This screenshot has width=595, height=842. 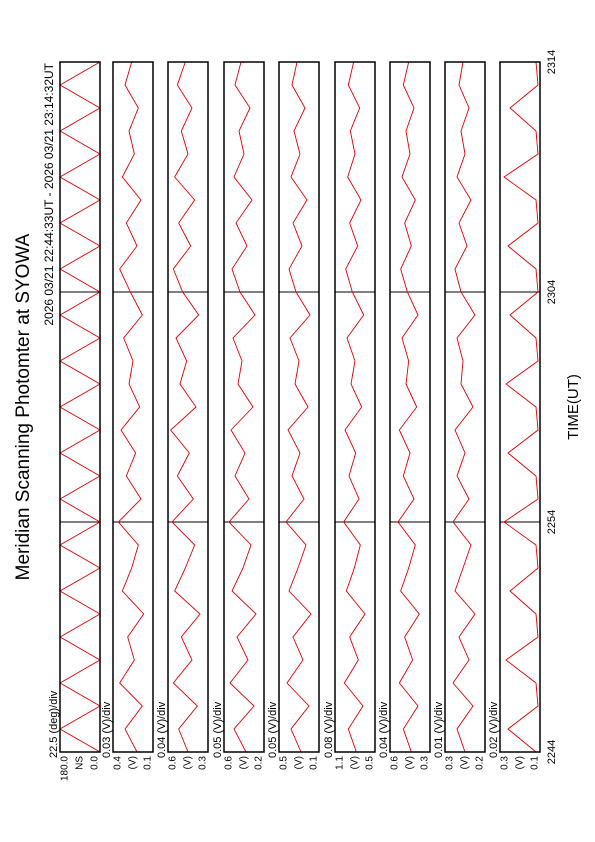 What do you see at coordinates (54, 724) in the screenshot?
I see `panel-annotation: 22.5 (deg)/div` at bounding box center [54, 724].